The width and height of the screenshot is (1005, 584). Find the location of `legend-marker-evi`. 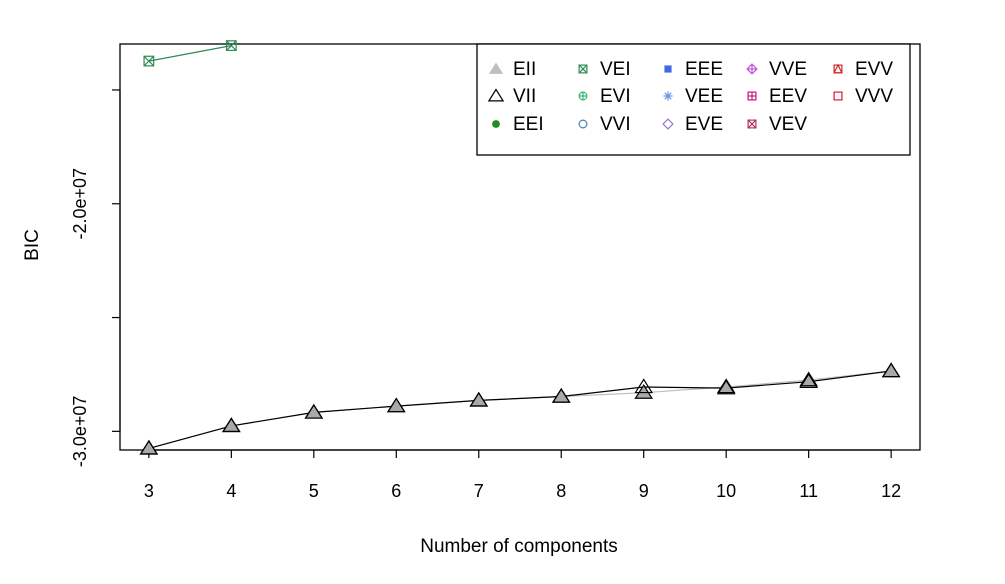

legend-marker-evi is located at coordinates (583, 96).